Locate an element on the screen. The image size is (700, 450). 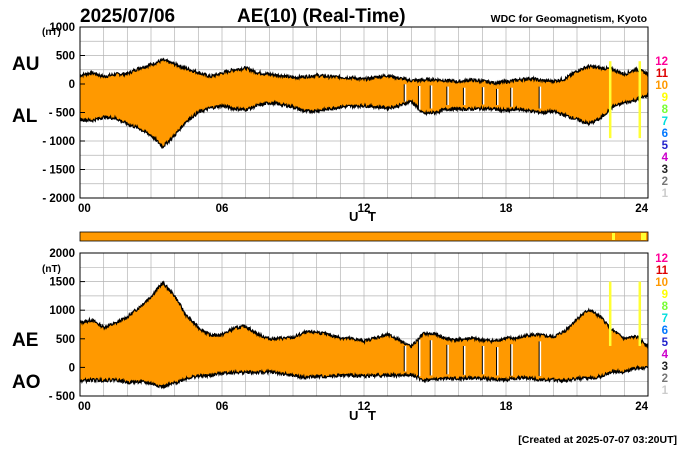
ae-ao-y-tick-labels: 2000 1500 1000 500 0 - 500 is located at coordinates (67, 325).